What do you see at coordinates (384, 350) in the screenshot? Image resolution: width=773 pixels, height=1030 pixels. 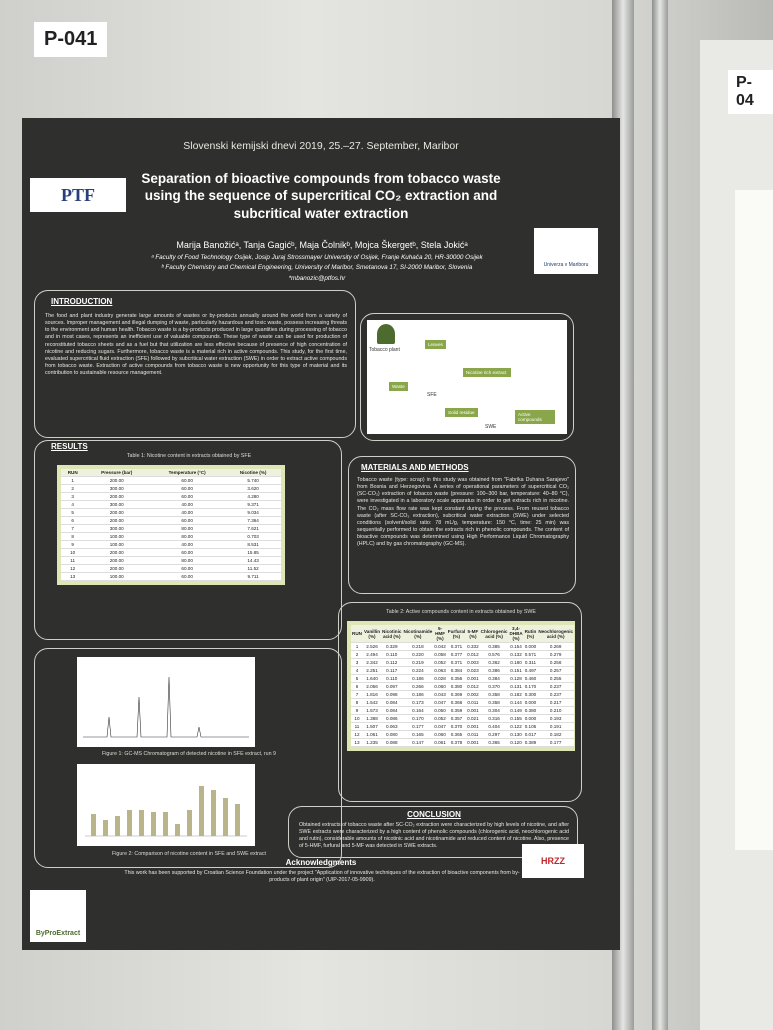 I see `node-label: Tobacco plant` at bounding box center [384, 350].